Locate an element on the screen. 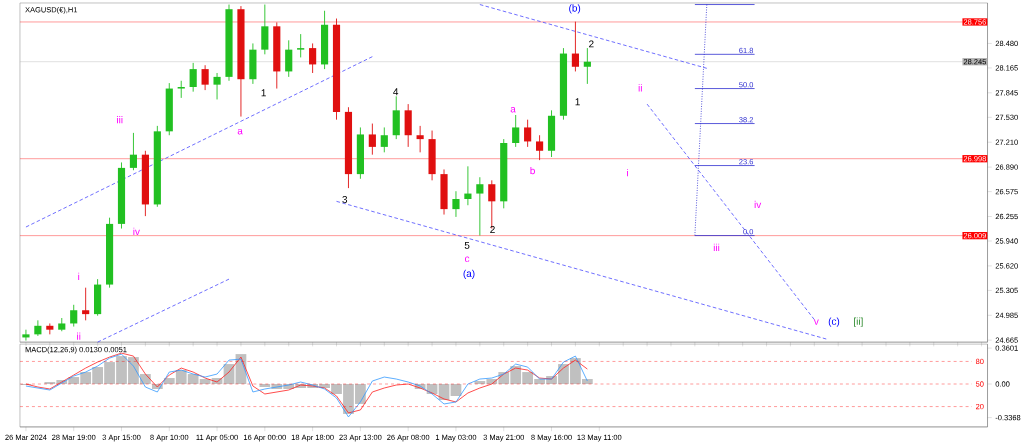 This screenshot has height=445, width=1024. annotation: 4 is located at coordinates (396, 92).